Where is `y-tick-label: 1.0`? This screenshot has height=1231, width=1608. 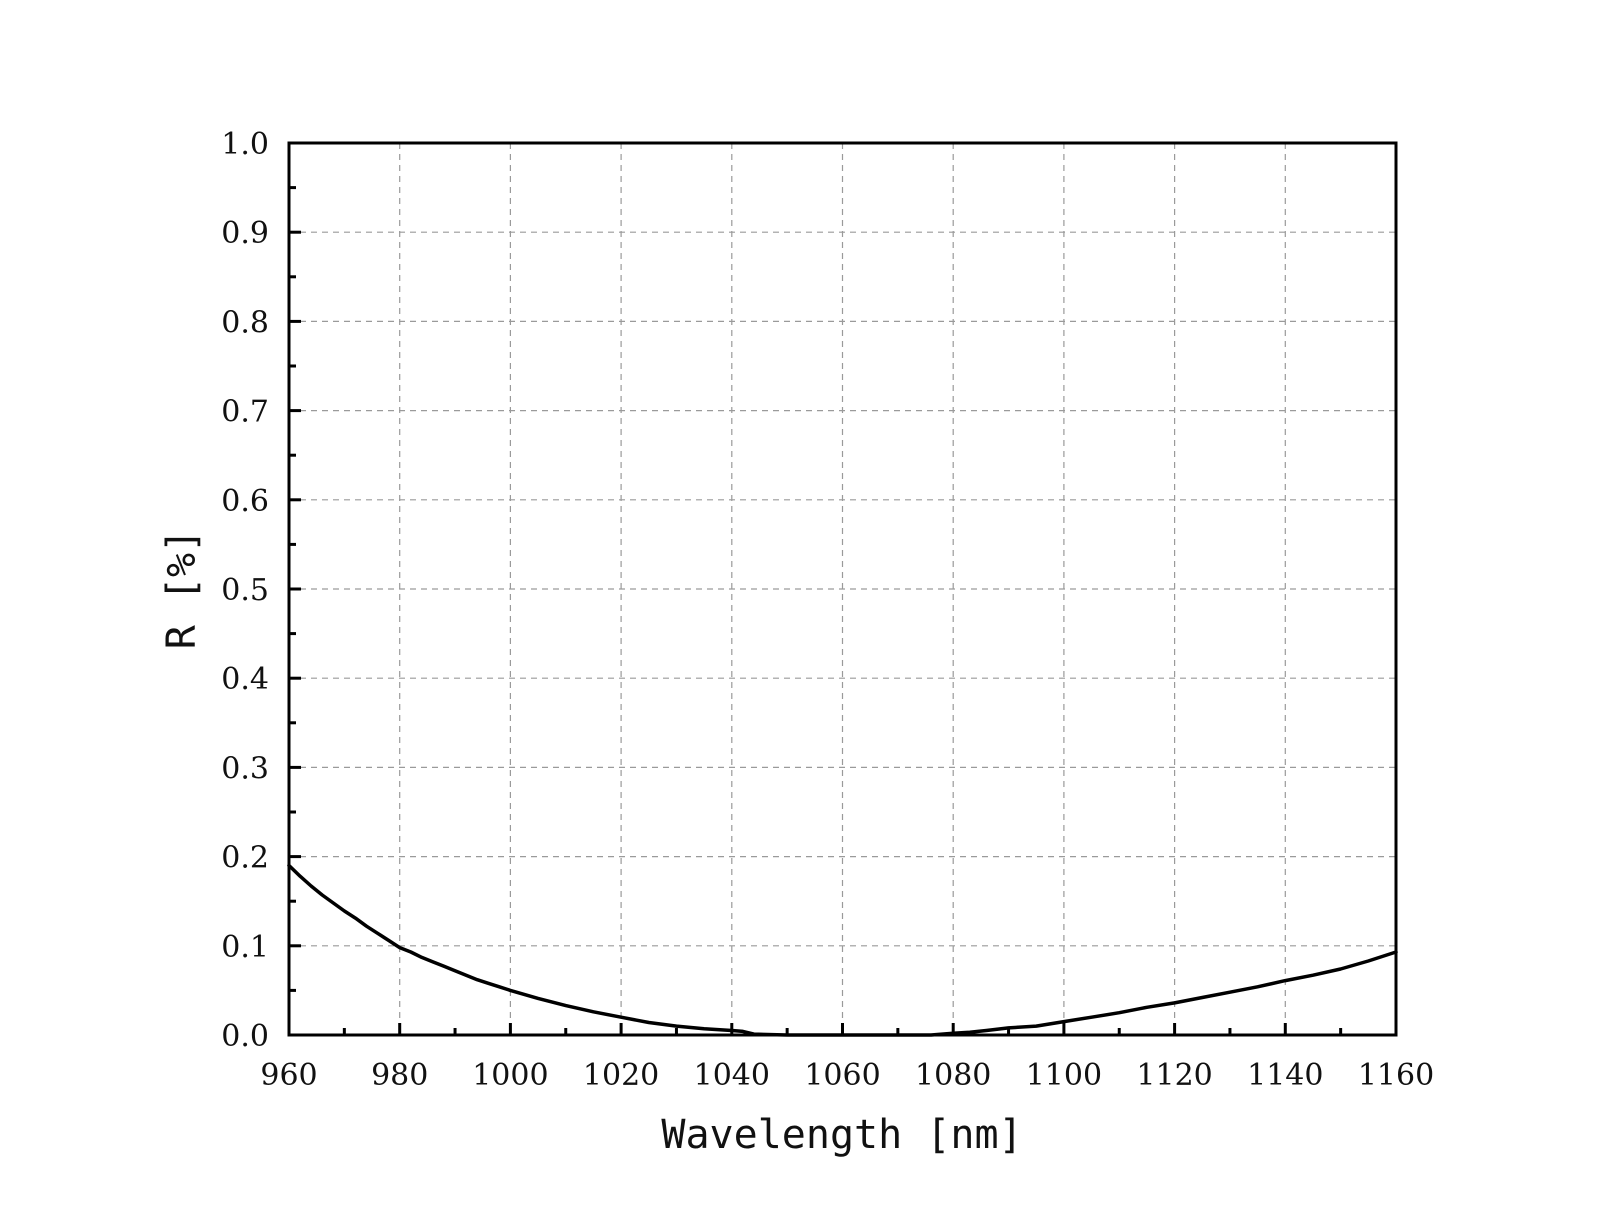
y-tick-label: 1.0 is located at coordinates (245, 144).